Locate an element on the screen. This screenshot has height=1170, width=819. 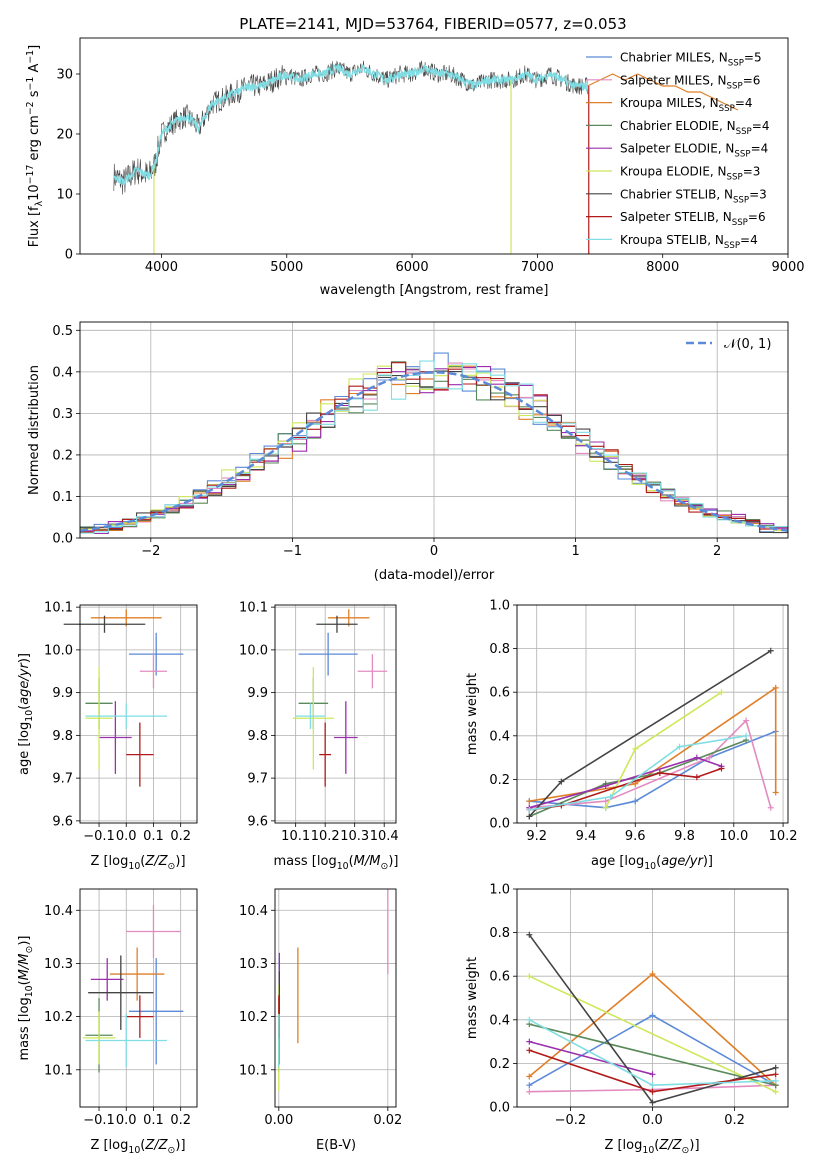
mass_vs_ebv-ytick-label: 10.4 is located at coordinates (253, 911).